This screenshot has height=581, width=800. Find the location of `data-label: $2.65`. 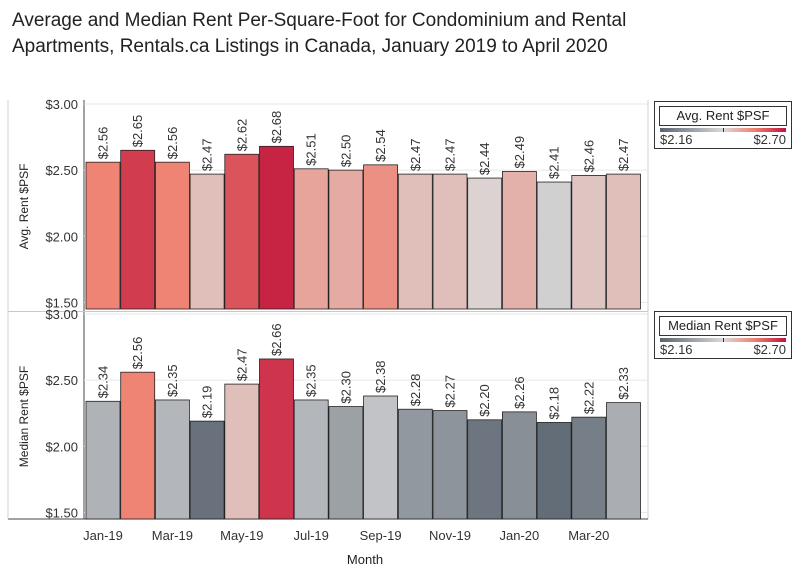

data-label: $2.65 is located at coordinates (137, 131).